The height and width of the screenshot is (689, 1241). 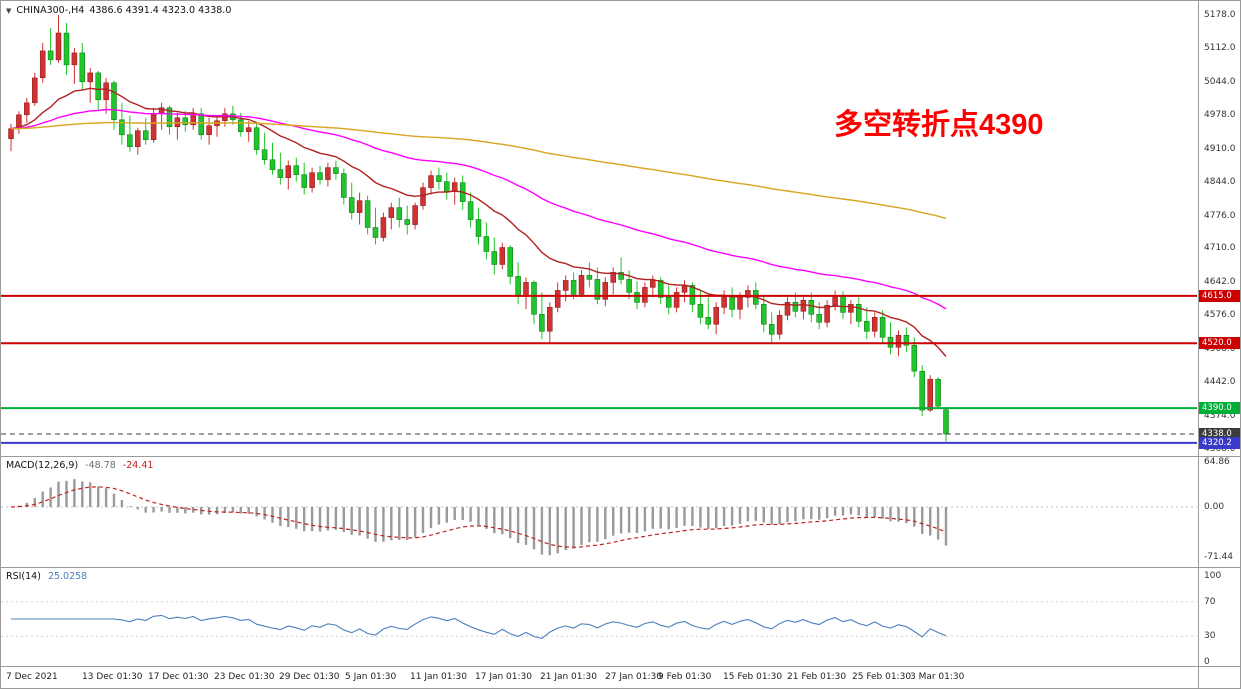 What do you see at coordinates (568, 677) in the screenshot?
I see `time-axis-label: 21 Jan 01:30` at bounding box center [568, 677].